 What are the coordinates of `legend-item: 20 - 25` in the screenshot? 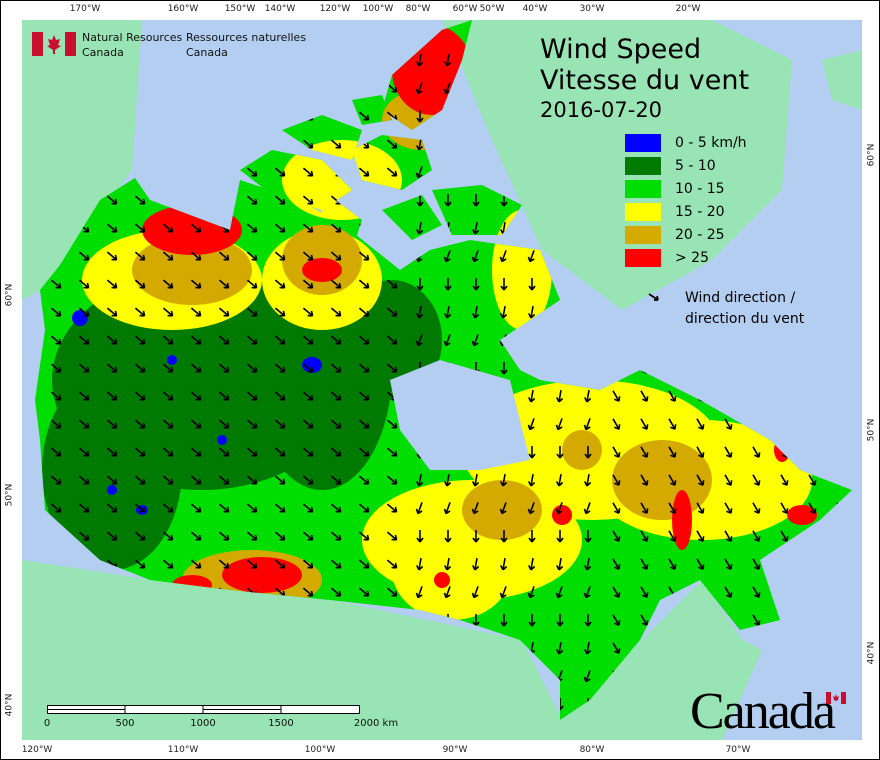 It's located at (675, 235).